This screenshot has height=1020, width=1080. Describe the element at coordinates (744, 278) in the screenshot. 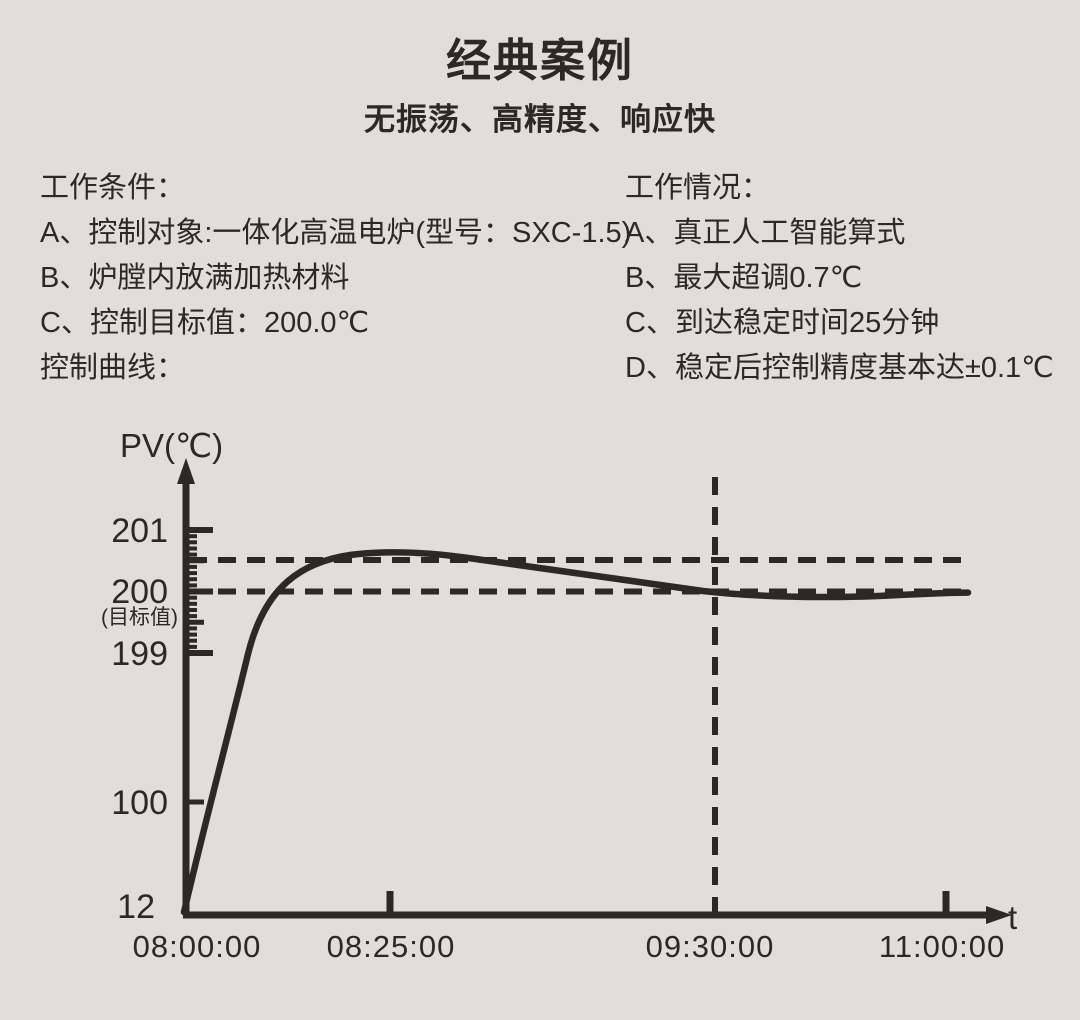

I see `result-item-b: B、最大超调0.7℃` at that location.